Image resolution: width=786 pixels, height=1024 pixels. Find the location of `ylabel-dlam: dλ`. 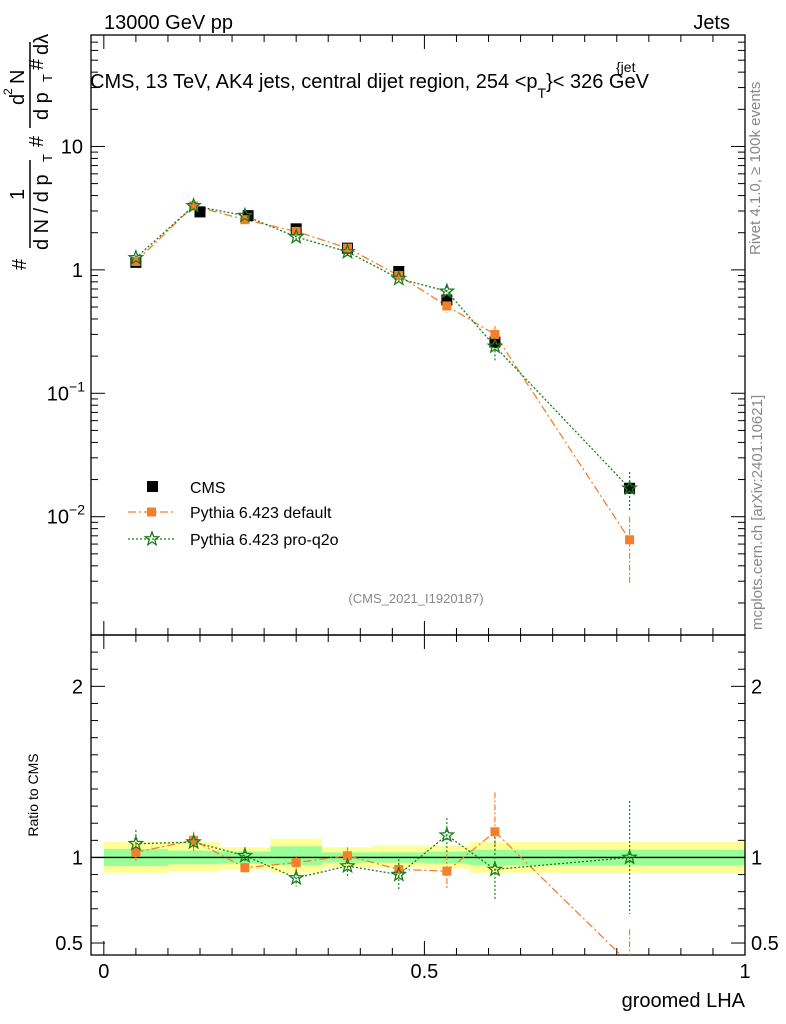

ylabel-dlam: dλ is located at coordinates (42, 44).